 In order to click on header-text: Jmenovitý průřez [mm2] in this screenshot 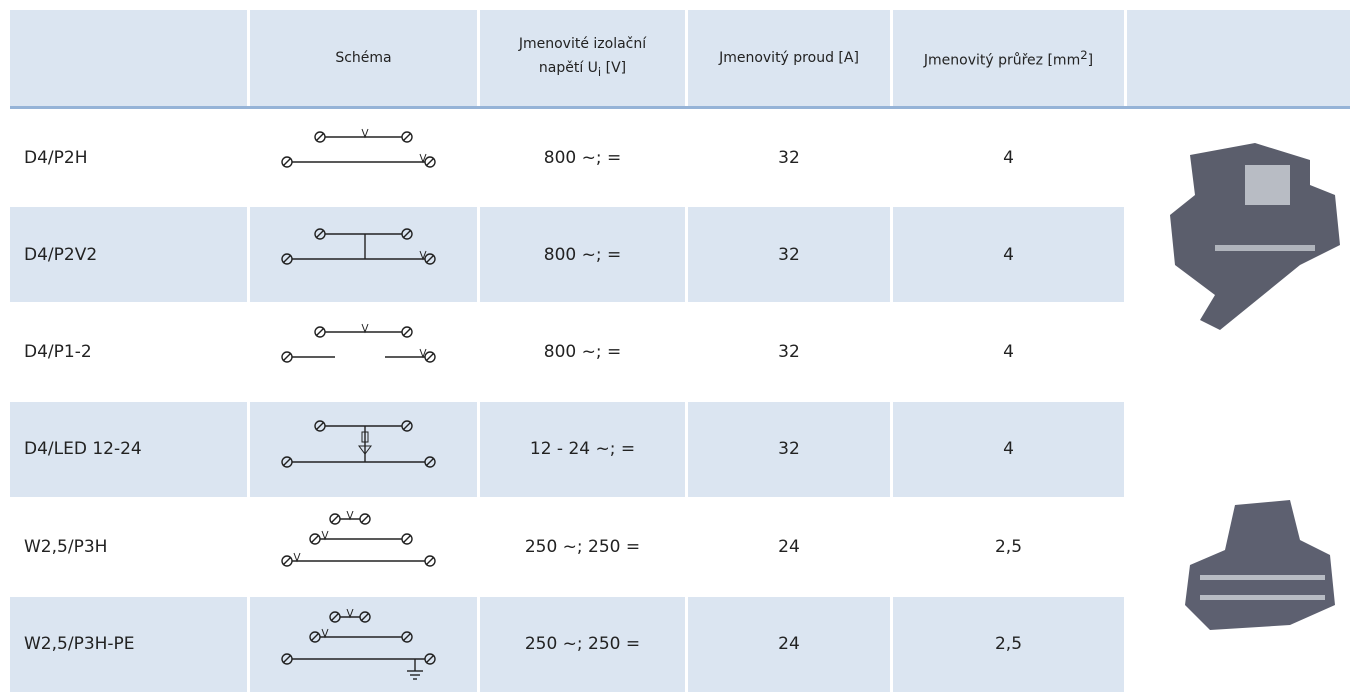, I will do `click(1008, 58)`.